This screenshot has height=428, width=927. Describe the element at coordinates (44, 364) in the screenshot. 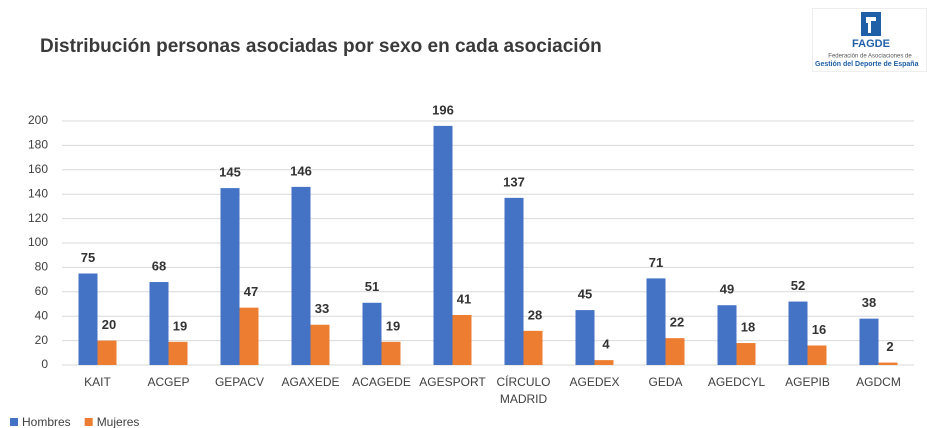

I see `y-tick-label: 0` at that location.